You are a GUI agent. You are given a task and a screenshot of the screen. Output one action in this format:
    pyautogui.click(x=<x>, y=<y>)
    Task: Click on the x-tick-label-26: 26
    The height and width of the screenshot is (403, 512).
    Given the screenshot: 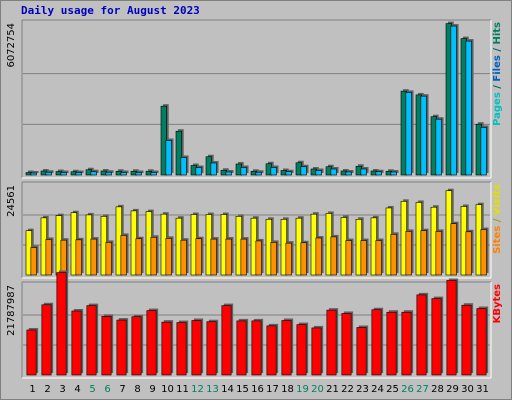 What is the action you would take?
    pyautogui.click(x=407, y=389)
    